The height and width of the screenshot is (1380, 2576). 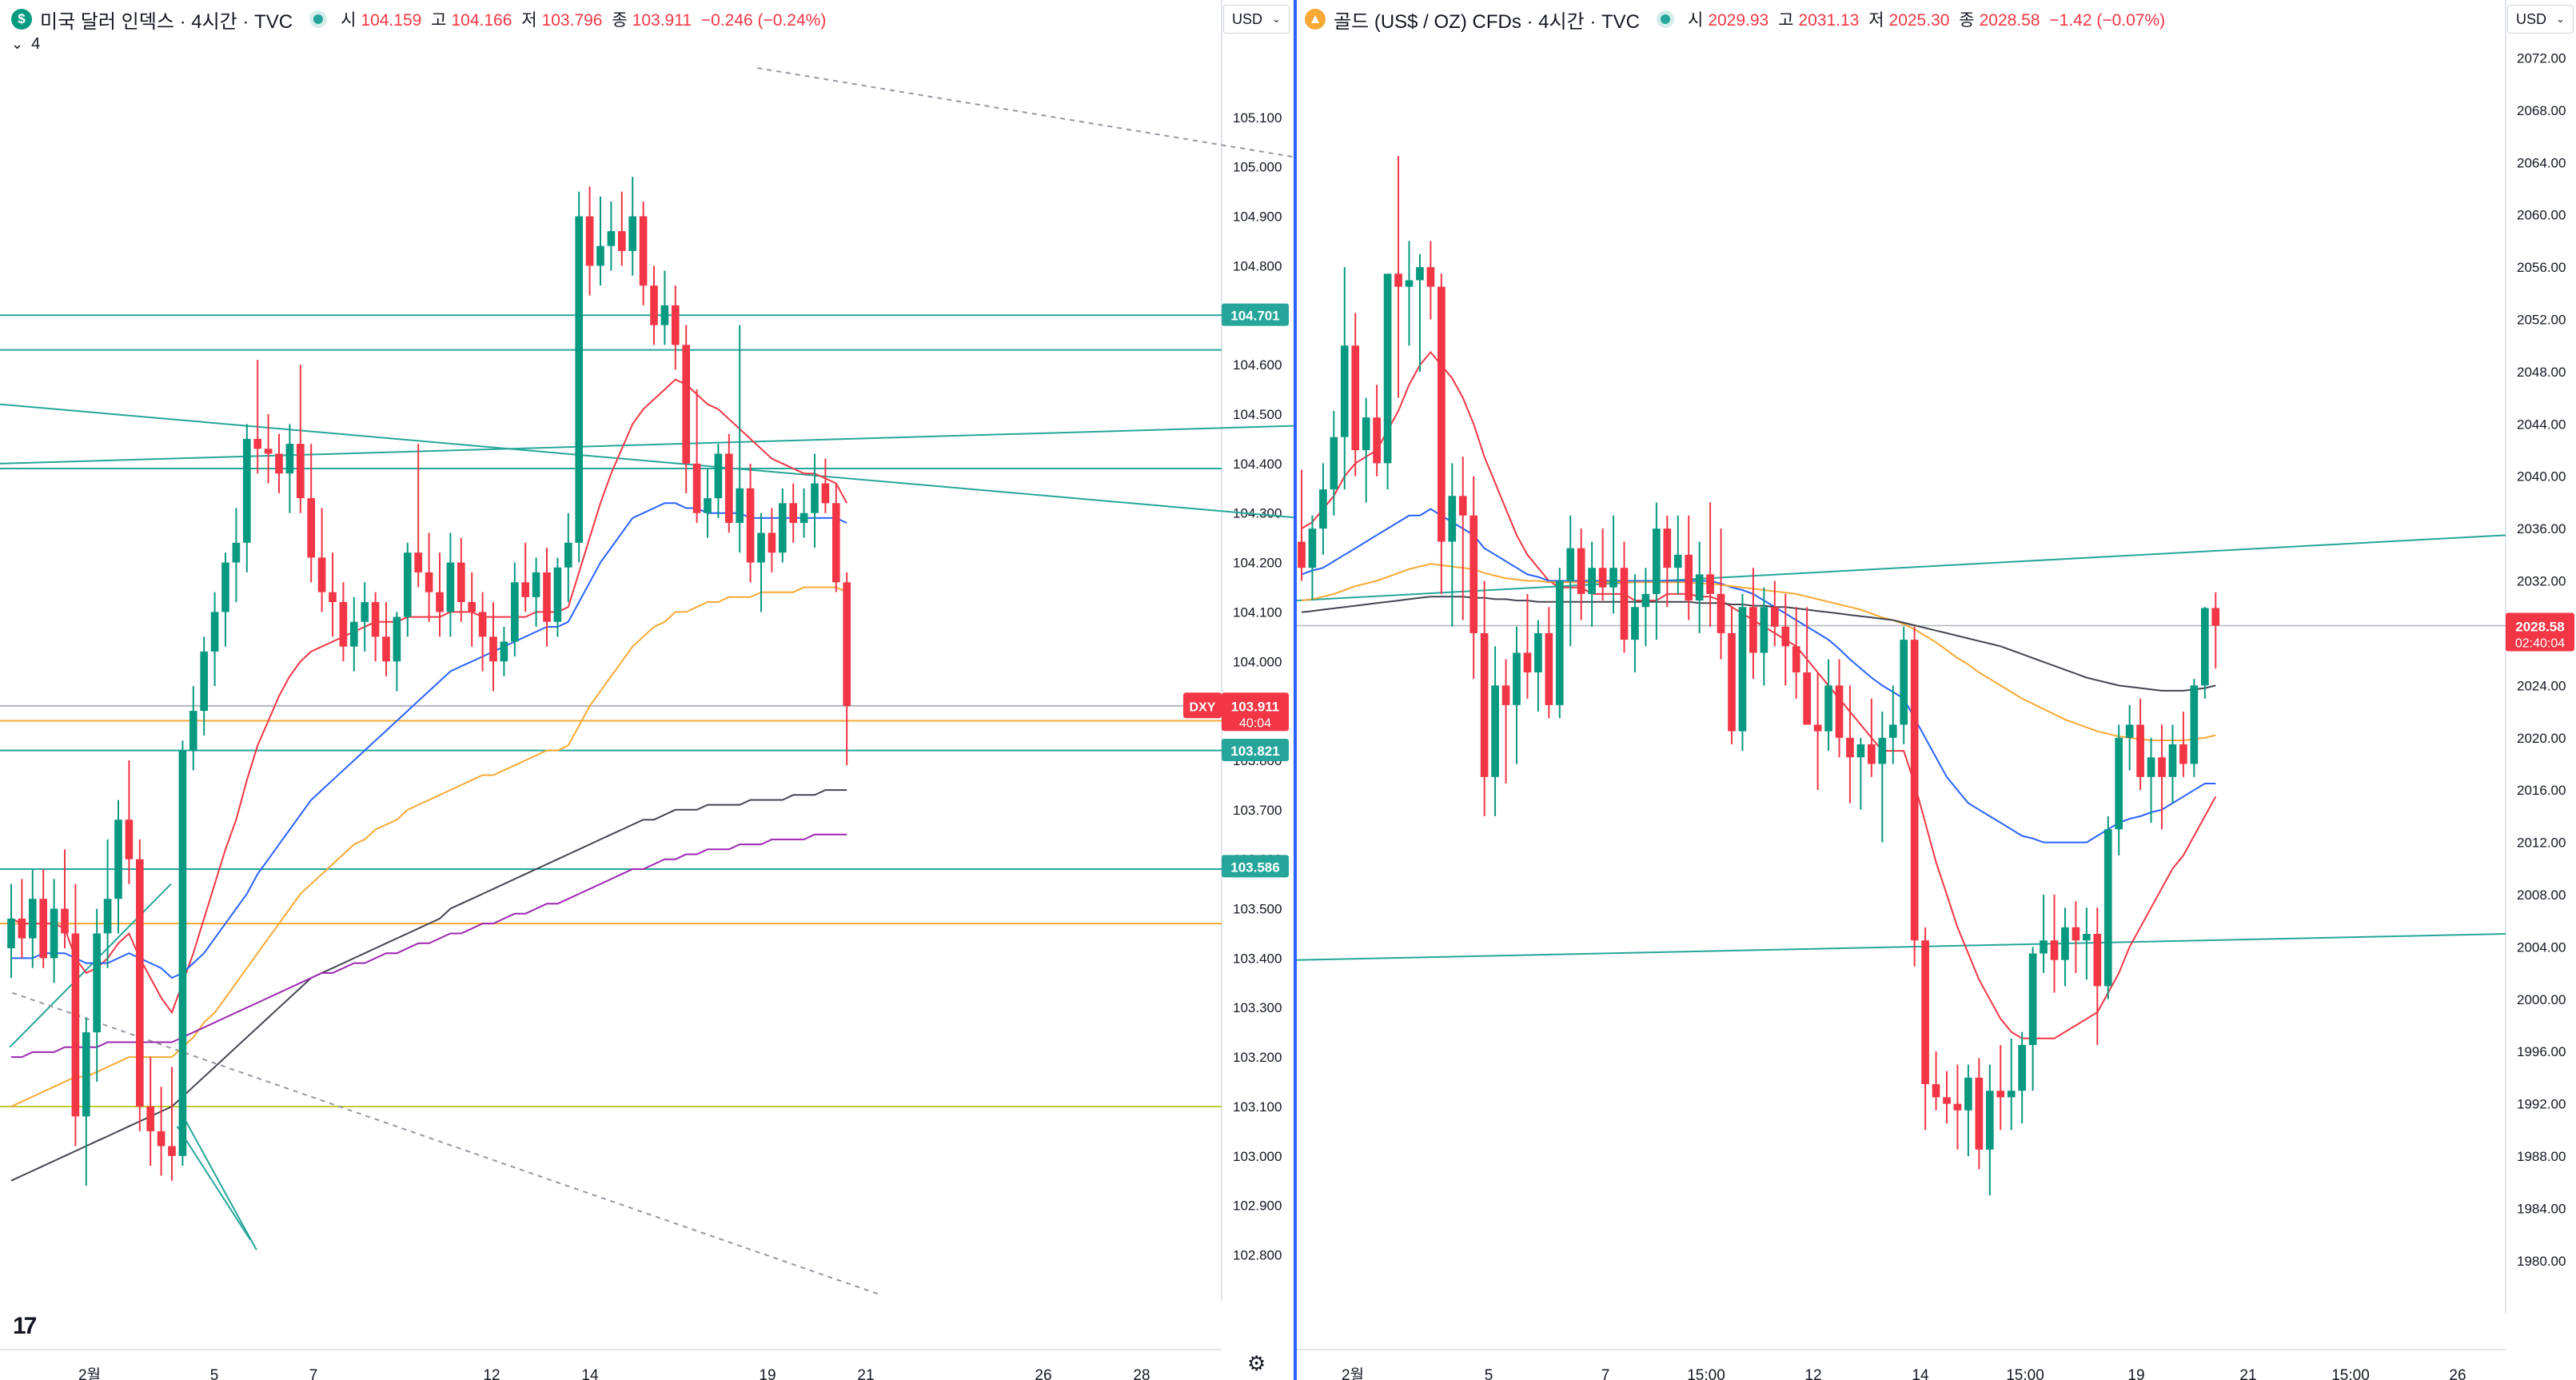 I want to click on price-axis-label: 1996.00, so click(x=2541, y=1051).